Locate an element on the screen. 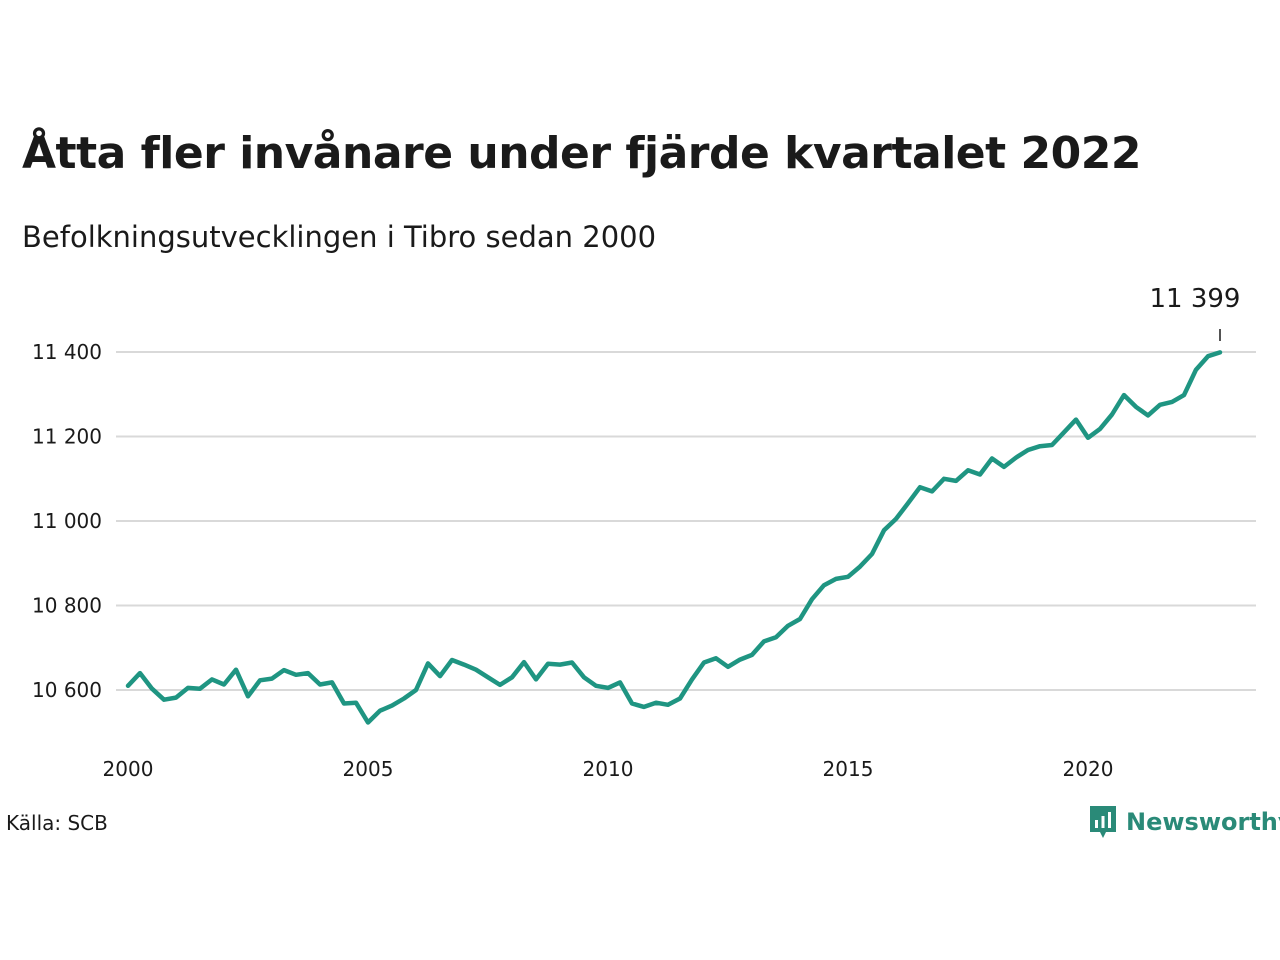 Image resolution: width=1280 pixels, height=960 pixels. y-tick-label: 10 800 is located at coordinates (67, 606).